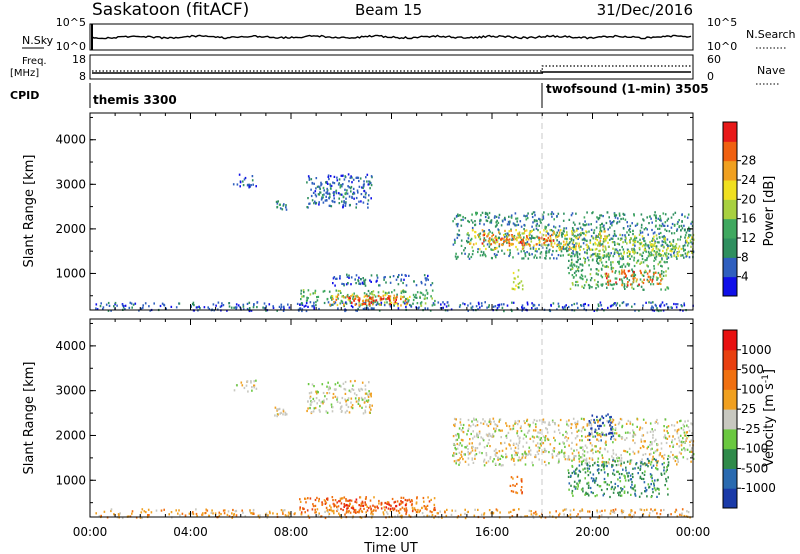 The height and width of the screenshot is (554, 800). Describe the element at coordinates (391, 72) in the screenshot. I see `freq-trace` at that location.